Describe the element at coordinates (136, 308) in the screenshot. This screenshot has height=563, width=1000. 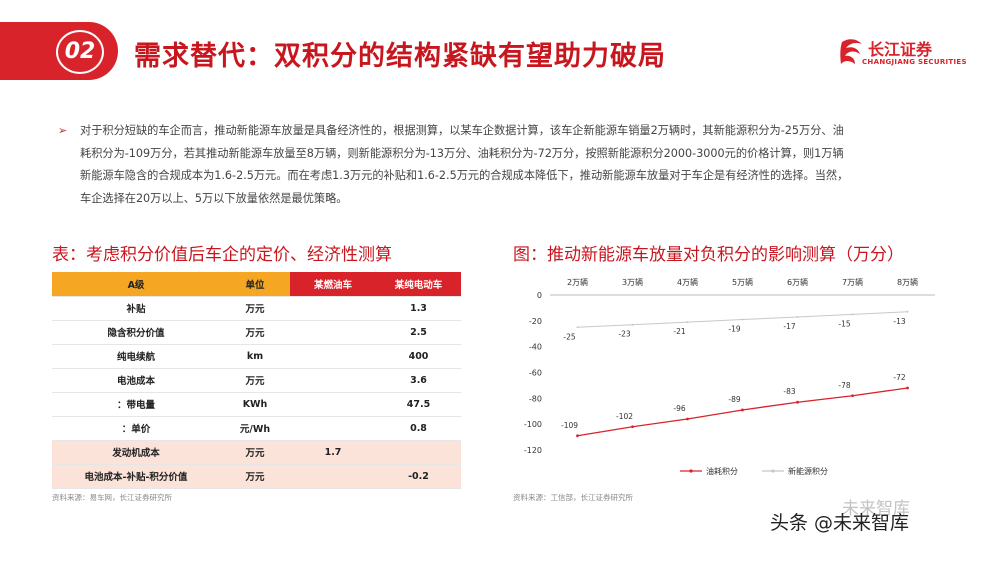
I see `table-cell: 补贴` at that location.